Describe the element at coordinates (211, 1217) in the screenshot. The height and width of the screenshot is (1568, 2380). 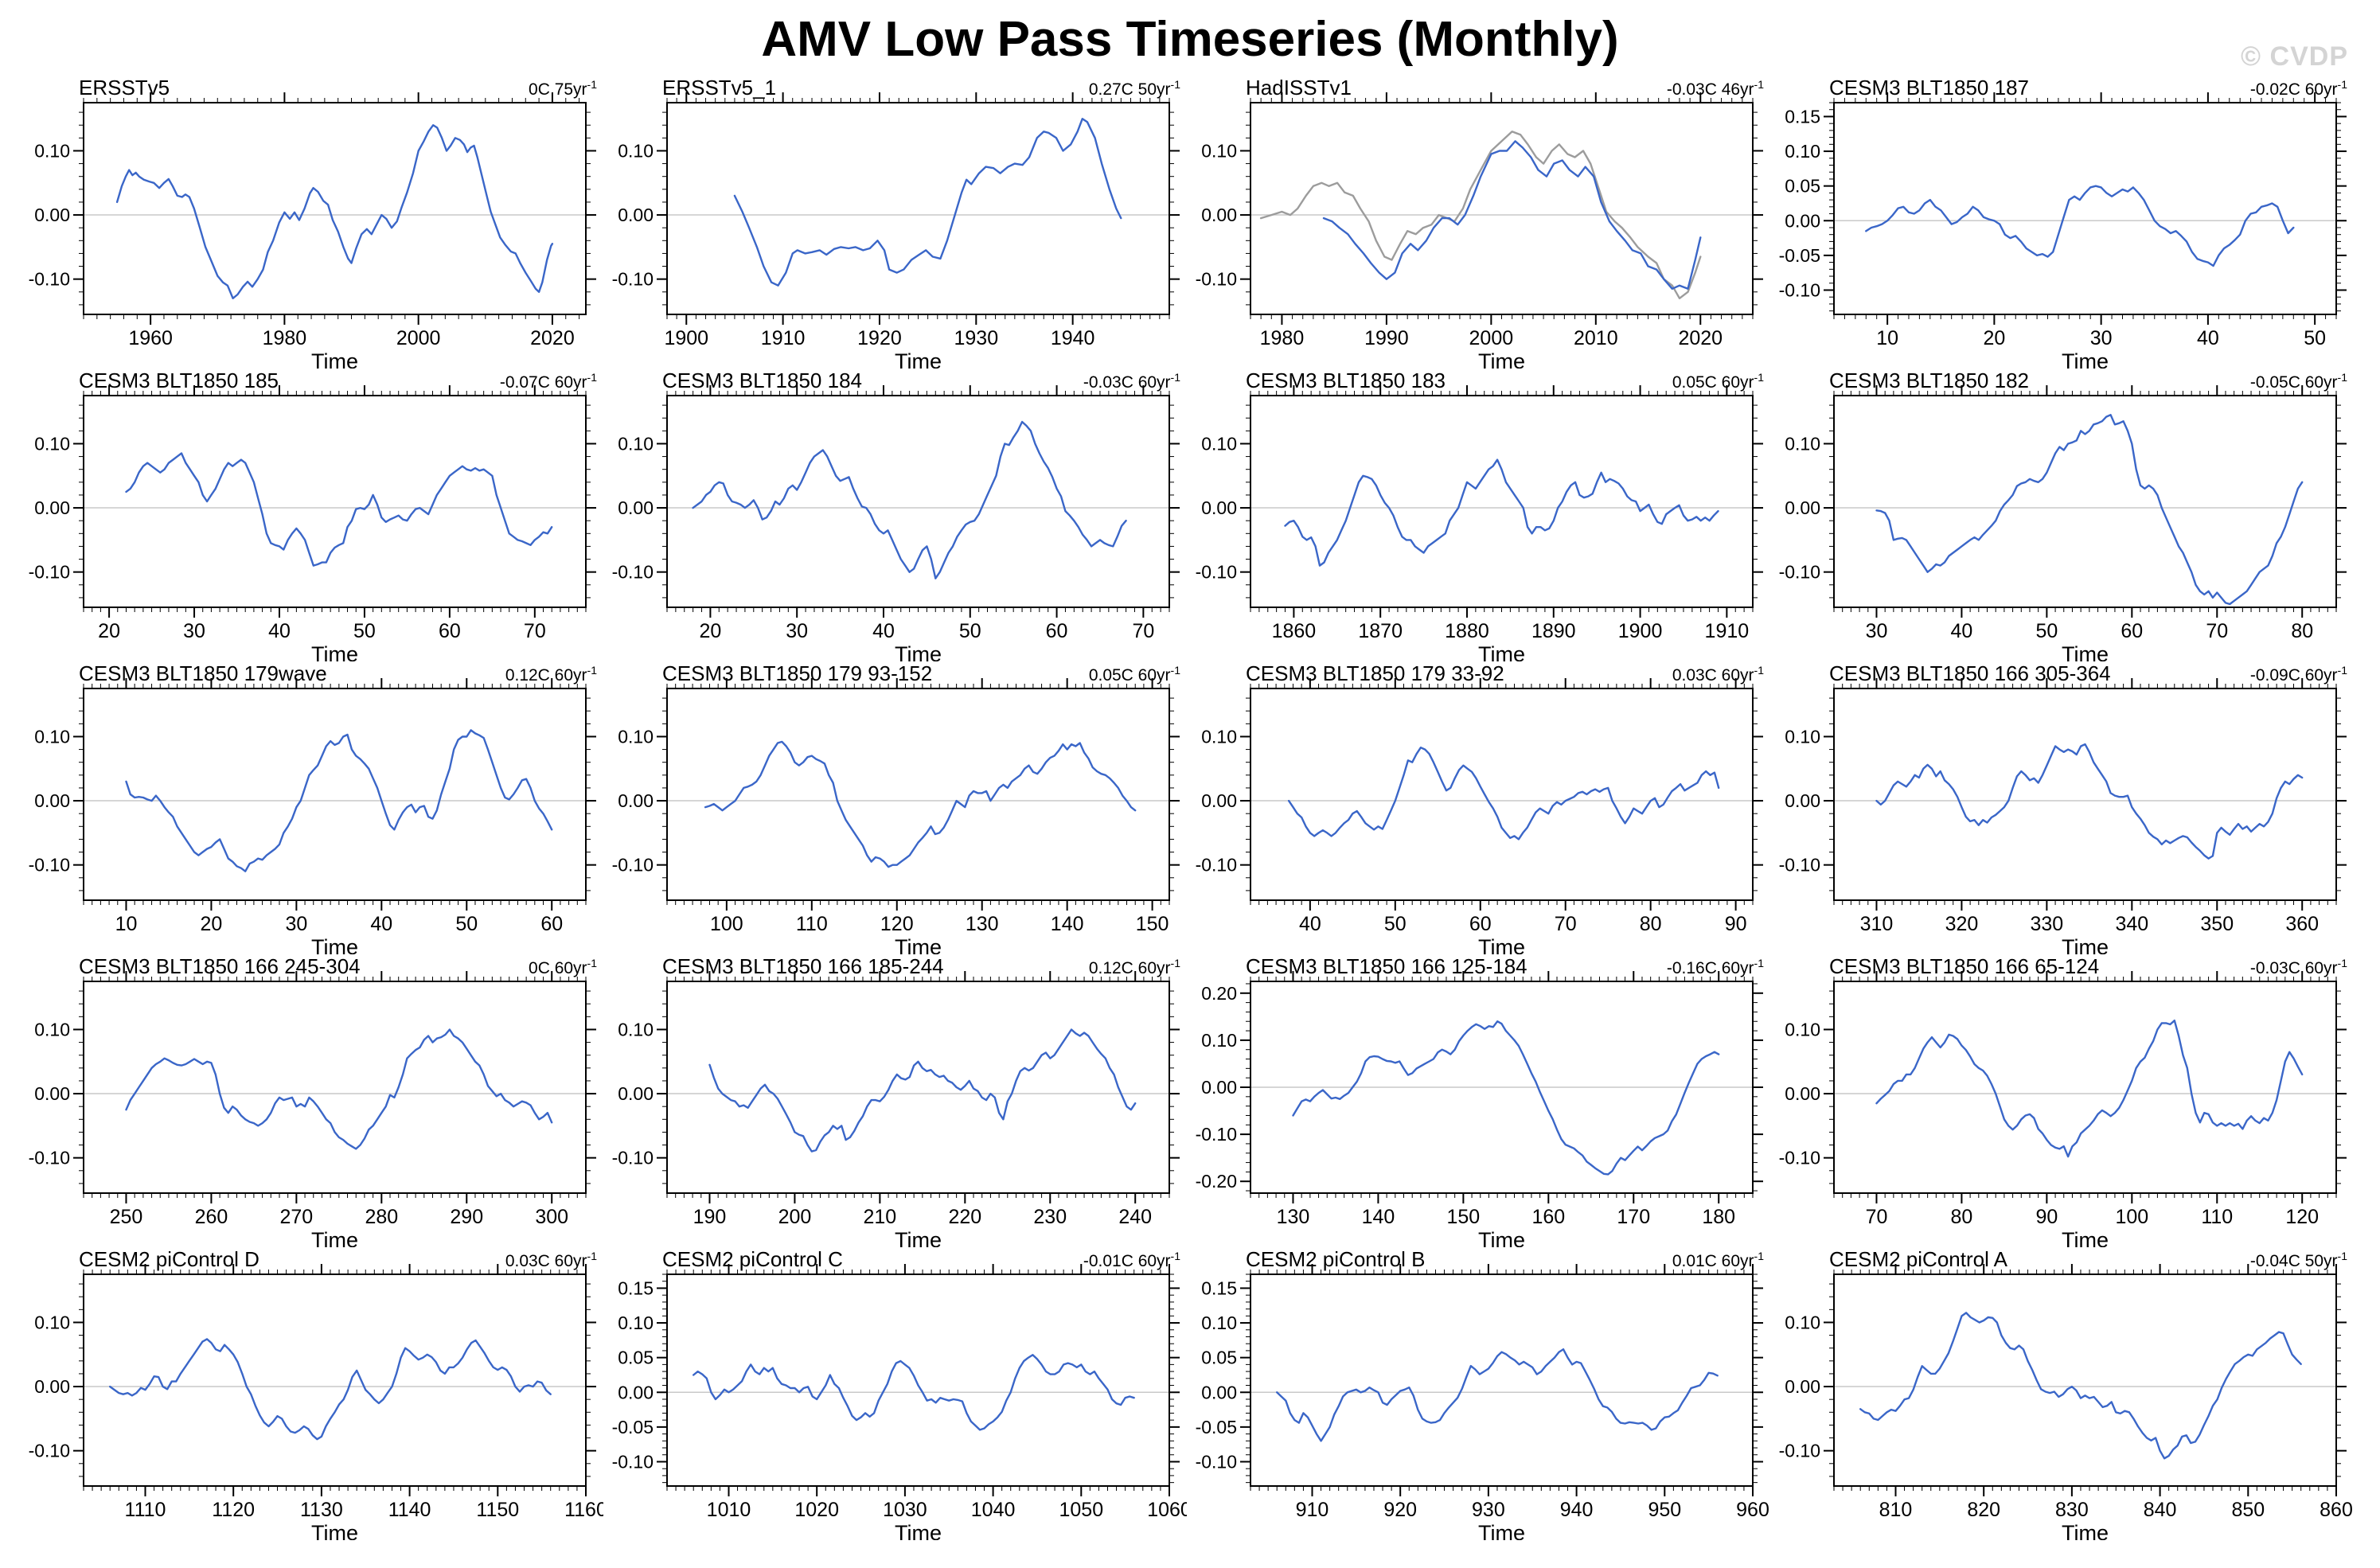
I see `x-tick-label: 260` at that location.